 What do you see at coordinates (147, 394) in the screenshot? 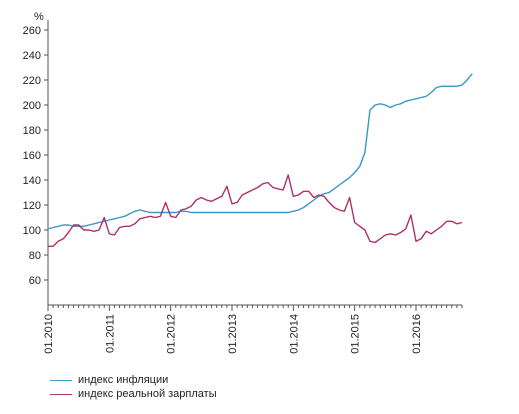
I see `legend-label-real-wage: индекс реальной зарплаты` at bounding box center [147, 394].